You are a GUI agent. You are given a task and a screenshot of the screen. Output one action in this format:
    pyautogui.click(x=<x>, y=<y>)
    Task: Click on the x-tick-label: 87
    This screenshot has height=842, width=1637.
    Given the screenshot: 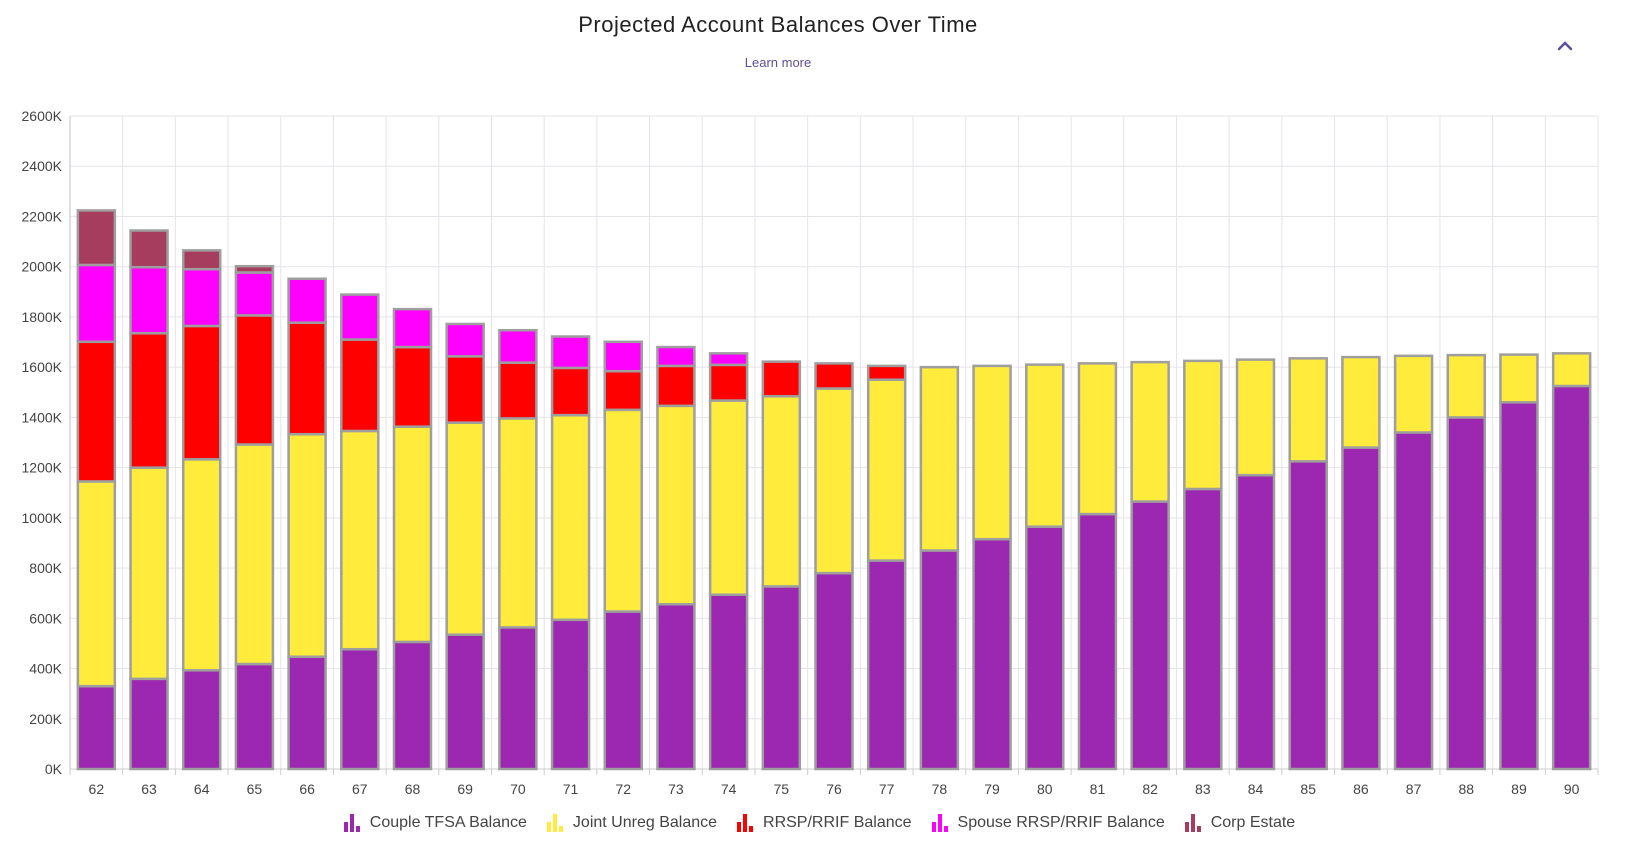 What is the action you would take?
    pyautogui.click(x=1414, y=789)
    